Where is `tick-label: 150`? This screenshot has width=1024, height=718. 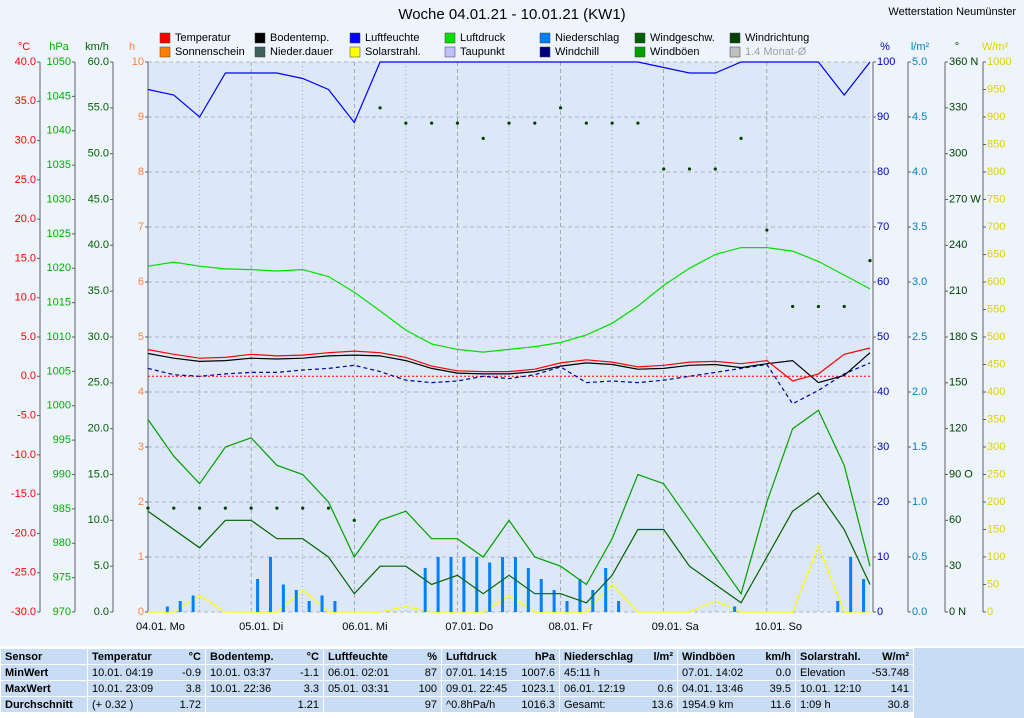 tick-label: 150 is located at coordinates (958, 383).